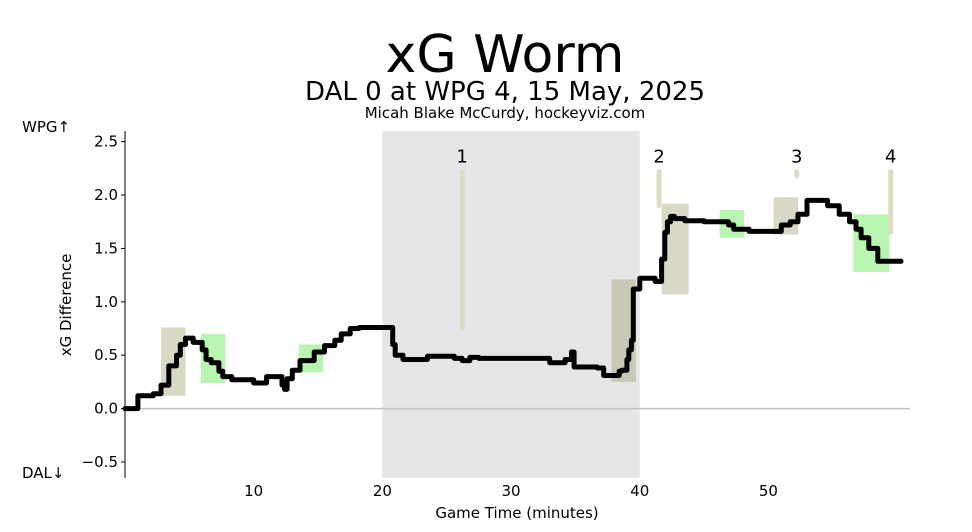 Image resolution: width=972 pixels, height=532 pixels. I want to click on y-tick-label-1: −0.5, so click(100, 462).